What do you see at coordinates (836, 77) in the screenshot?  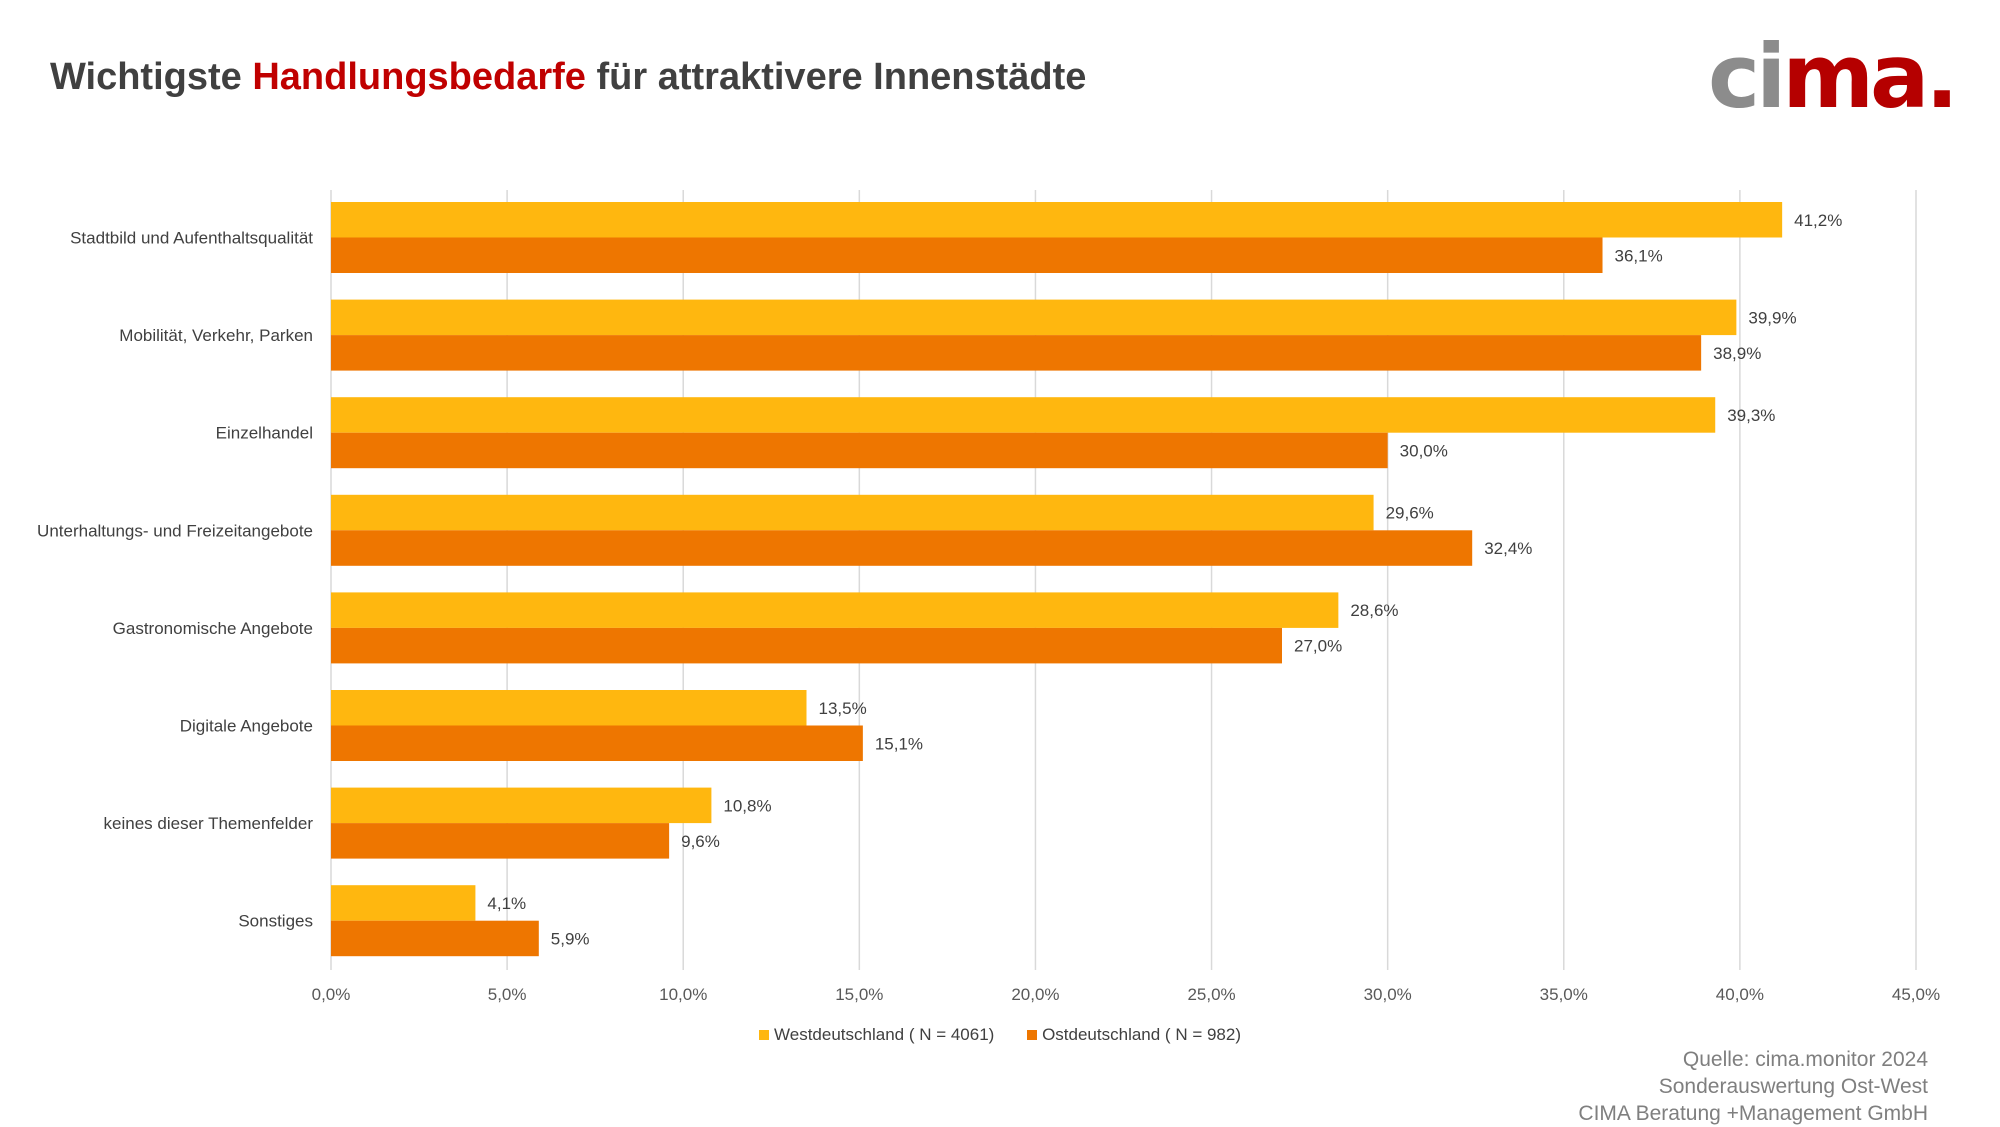 I see `title-part2: für attraktivere Innenstädte` at bounding box center [836, 77].